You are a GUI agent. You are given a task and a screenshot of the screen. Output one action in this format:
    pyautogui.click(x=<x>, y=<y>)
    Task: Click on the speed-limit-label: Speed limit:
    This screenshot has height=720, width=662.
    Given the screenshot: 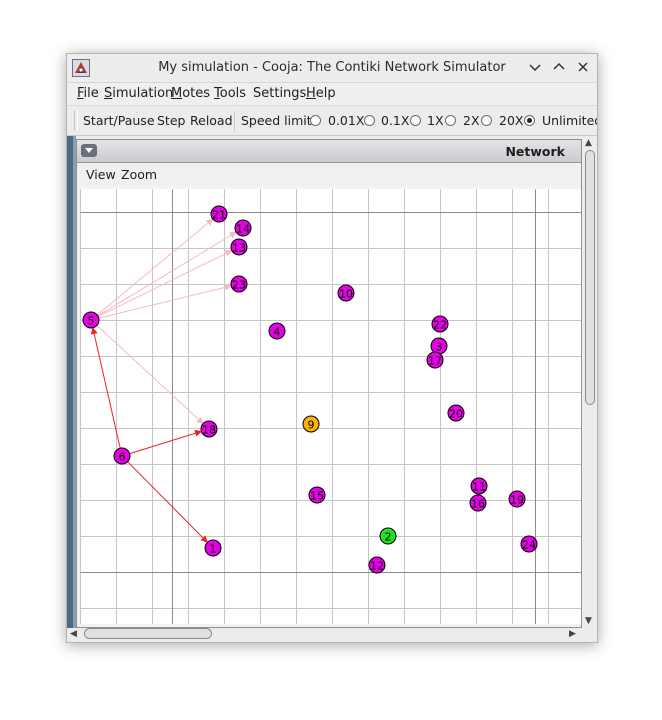 What is the action you would take?
    pyautogui.click(x=278, y=120)
    